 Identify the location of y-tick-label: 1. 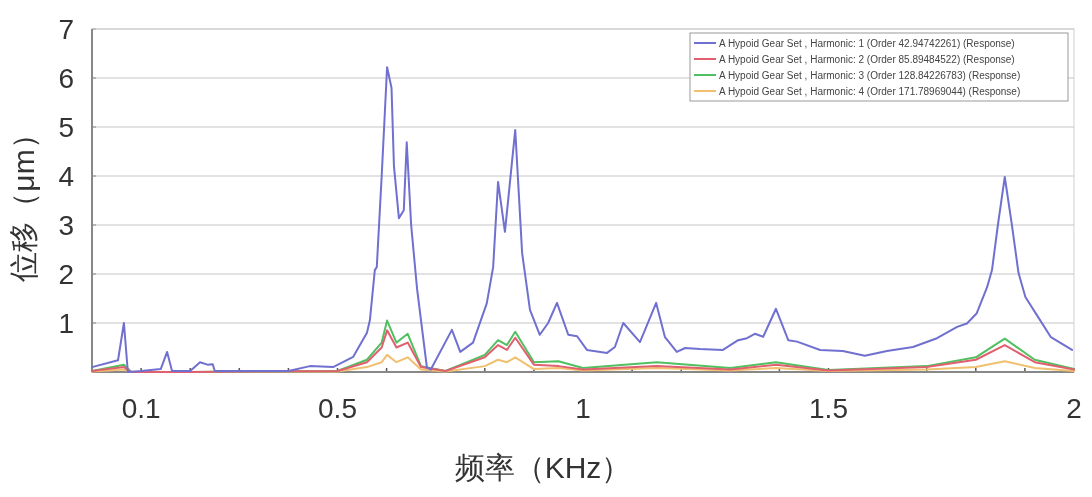
(66, 323).